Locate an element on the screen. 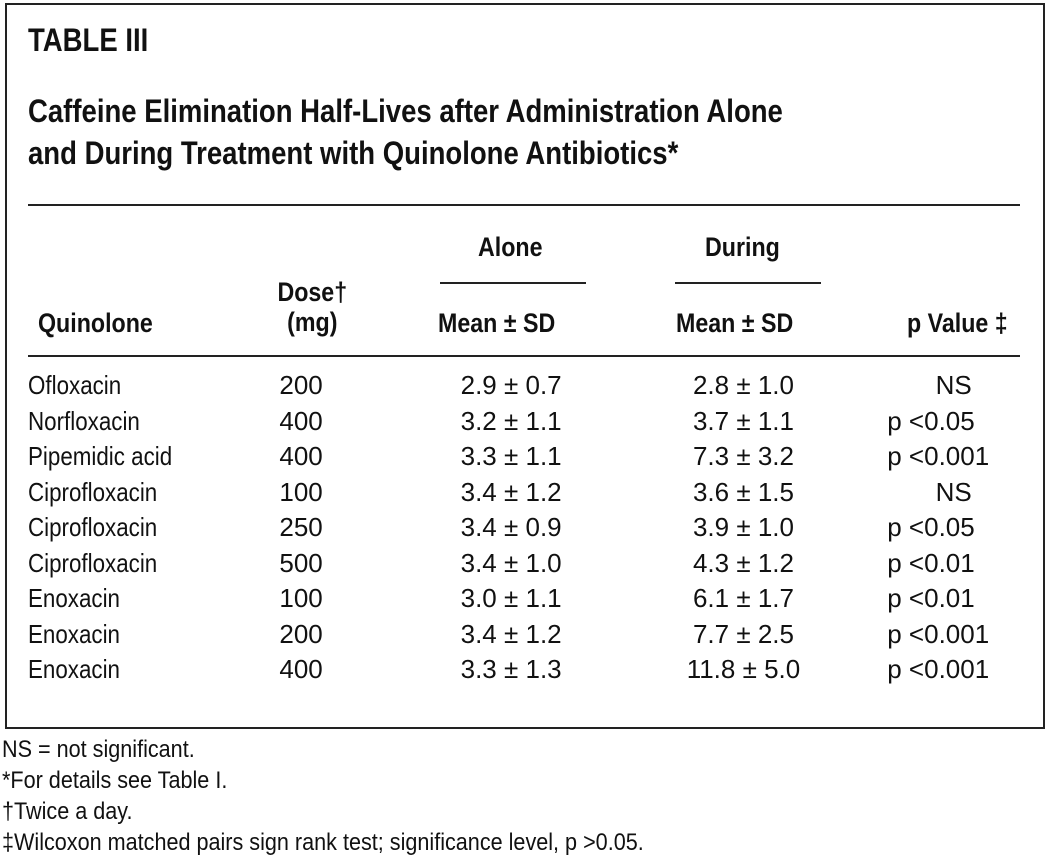 The image size is (1051, 867). header-alone-sub: Mean ± SD is located at coordinates (497, 323).